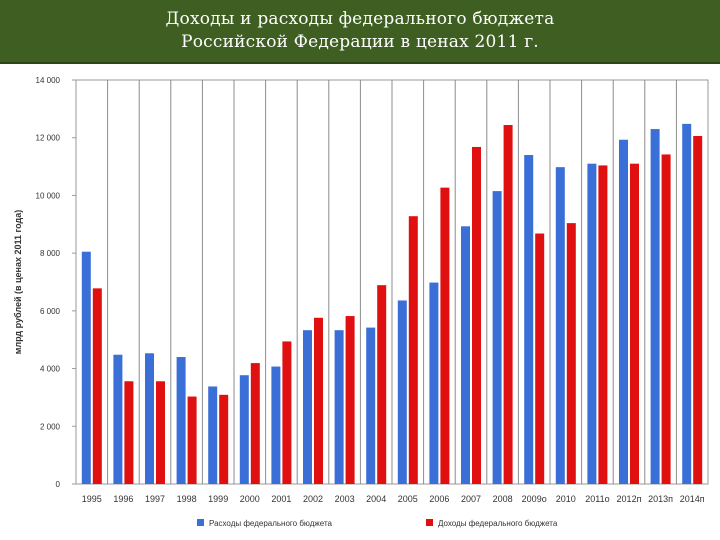 Image resolution: width=720 pixels, height=540 pixels. Describe the element at coordinates (339, 407) in the screenshot. I see `bar-expenditure-2003` at that location.